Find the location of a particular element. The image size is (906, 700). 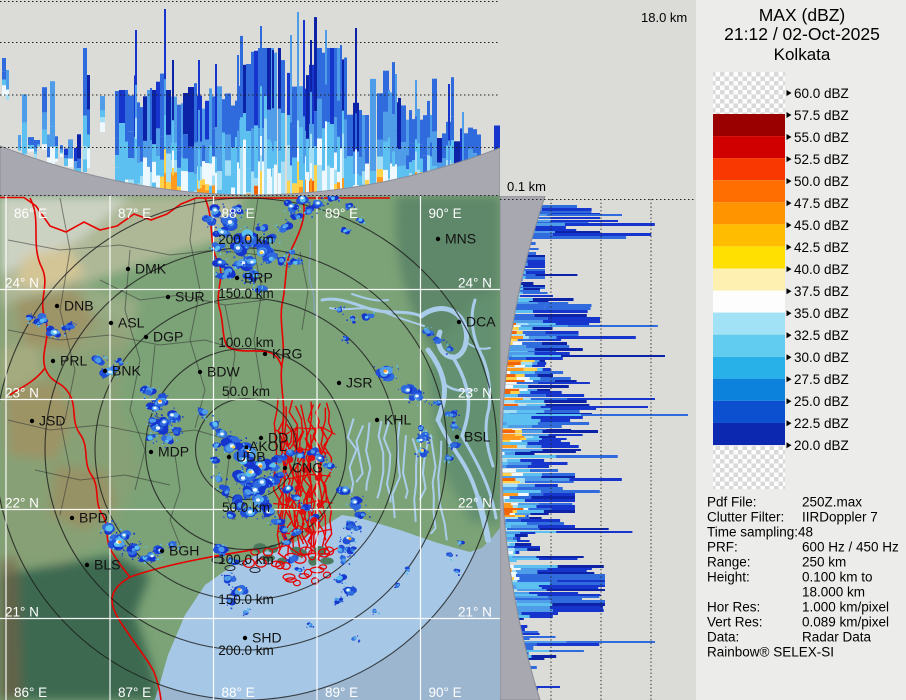

svg-text: 47.5 dBZ is located at coordinates (821, 203).